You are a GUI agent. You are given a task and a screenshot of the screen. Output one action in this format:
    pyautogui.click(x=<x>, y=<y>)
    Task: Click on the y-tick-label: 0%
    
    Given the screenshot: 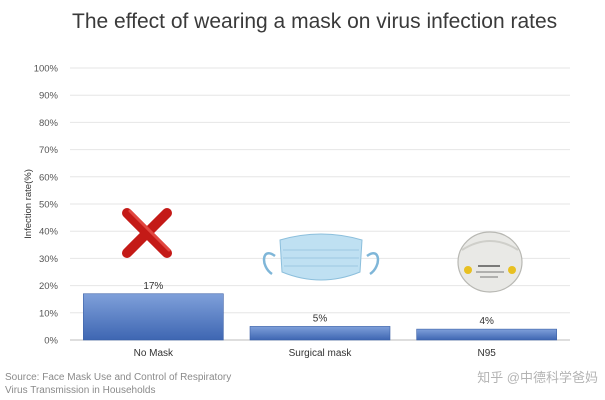 What is the action you would take?
    pyautogui.click(x=51, y=341)
    